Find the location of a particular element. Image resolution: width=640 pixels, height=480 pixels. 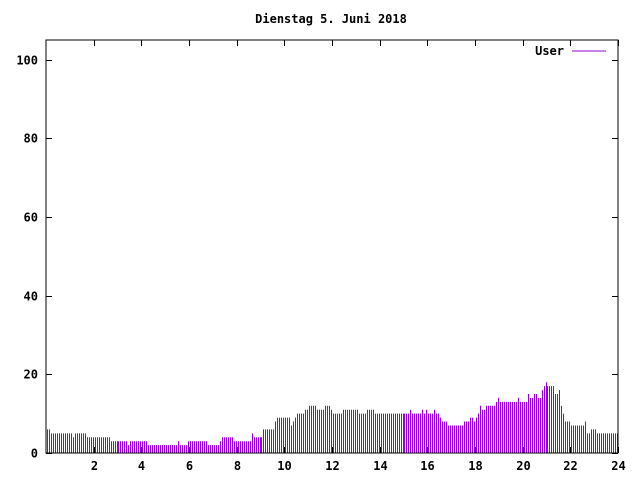

legend: User is located at coordinates (570, 51).